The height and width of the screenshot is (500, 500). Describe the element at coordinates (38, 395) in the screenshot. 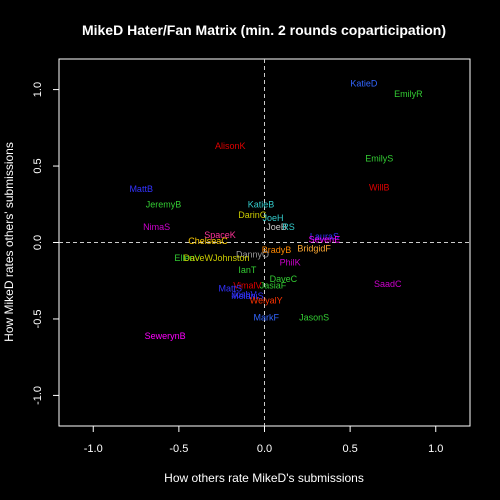

I see `y-tick-label: -1.0` at that location.